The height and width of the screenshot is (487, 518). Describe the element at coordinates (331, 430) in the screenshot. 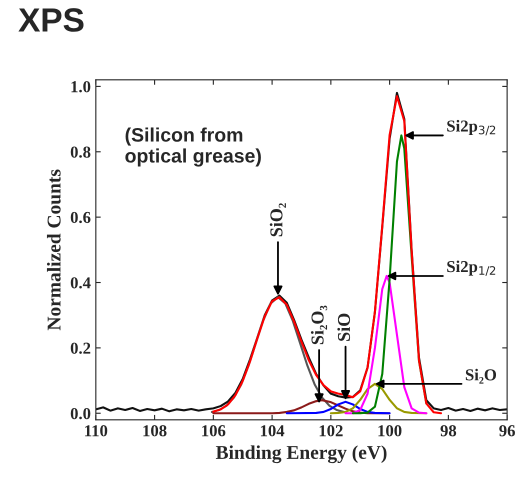

I see `x-tick-label: 102` at that location.